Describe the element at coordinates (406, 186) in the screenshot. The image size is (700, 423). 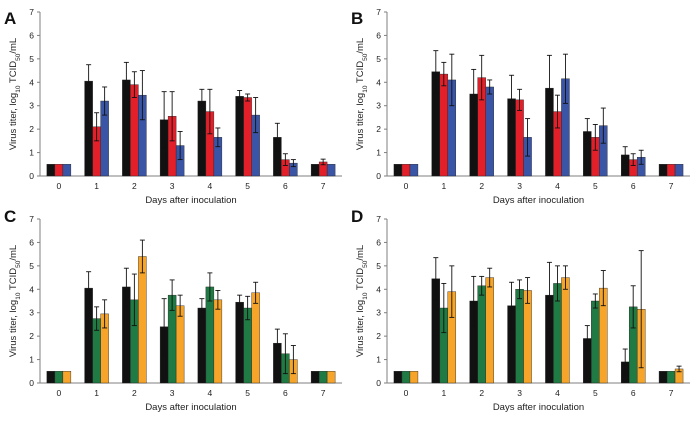
I see `panel-b-x-tick-label: 0` at that location.